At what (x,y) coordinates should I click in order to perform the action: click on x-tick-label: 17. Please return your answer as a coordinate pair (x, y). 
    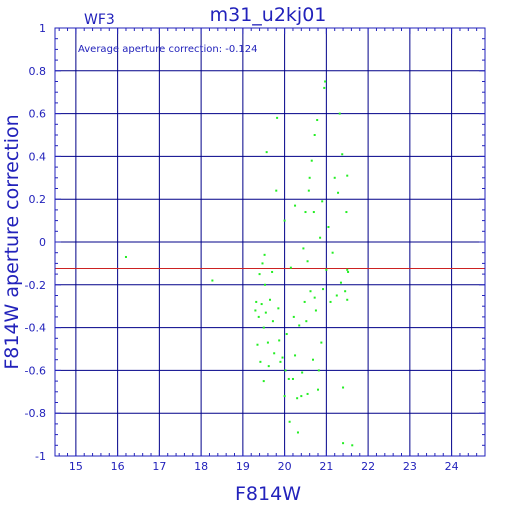
    Looking at the image, I should click on (159, 466).